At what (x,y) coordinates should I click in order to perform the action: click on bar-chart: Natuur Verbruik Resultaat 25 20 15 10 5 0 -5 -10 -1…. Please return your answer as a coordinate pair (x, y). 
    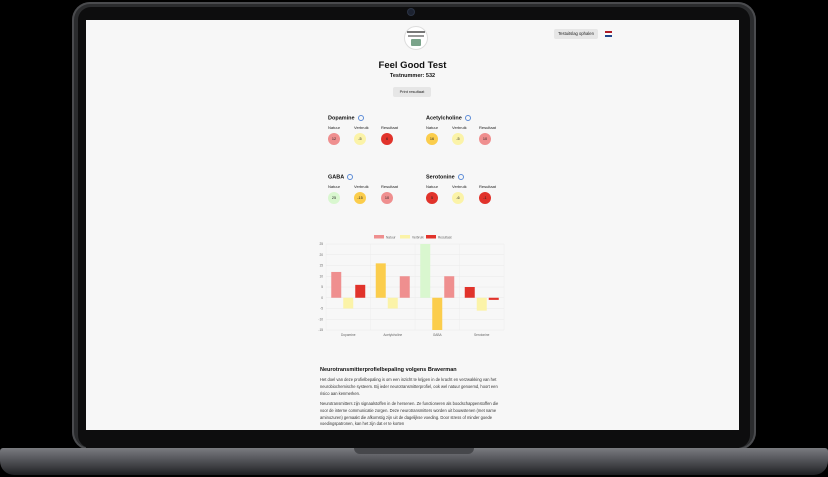
    Looking at the image, I should click on (411, 286).